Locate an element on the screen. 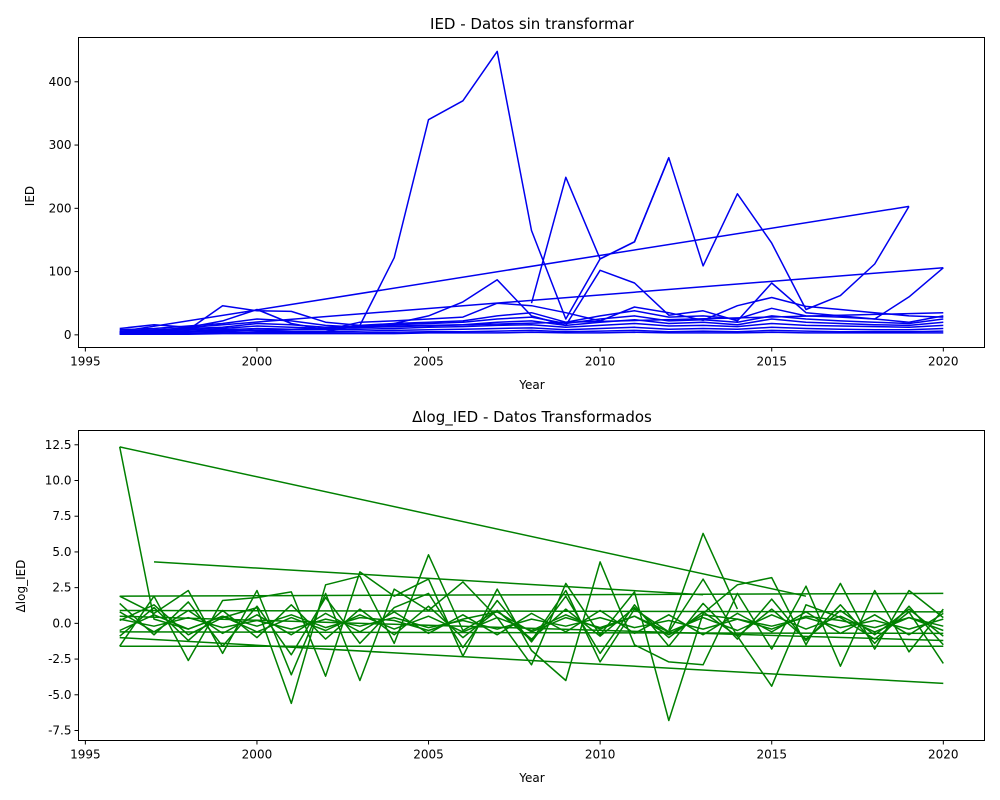  y-tick-label: 2.5 is located at coordinates (61, 588).